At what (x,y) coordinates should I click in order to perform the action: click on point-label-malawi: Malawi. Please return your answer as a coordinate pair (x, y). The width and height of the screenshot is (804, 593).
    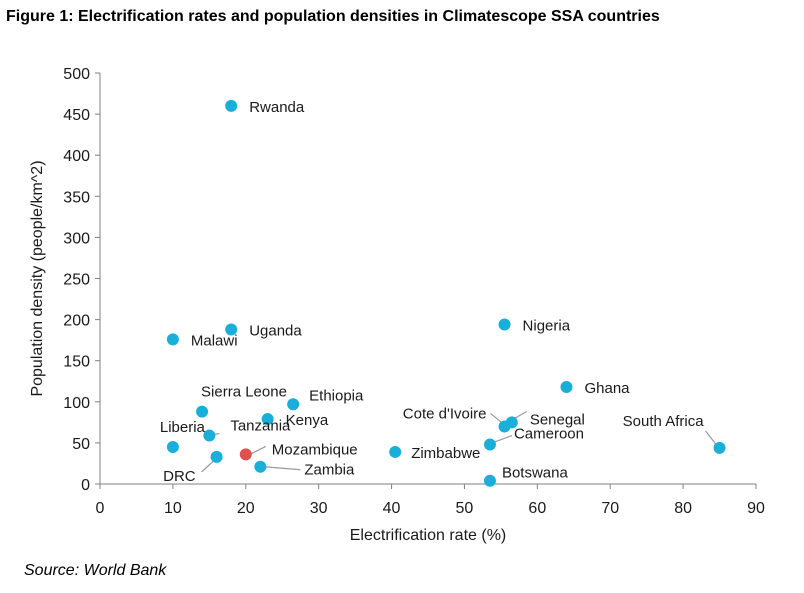
    Looking at the image, I should click on (214, 340).